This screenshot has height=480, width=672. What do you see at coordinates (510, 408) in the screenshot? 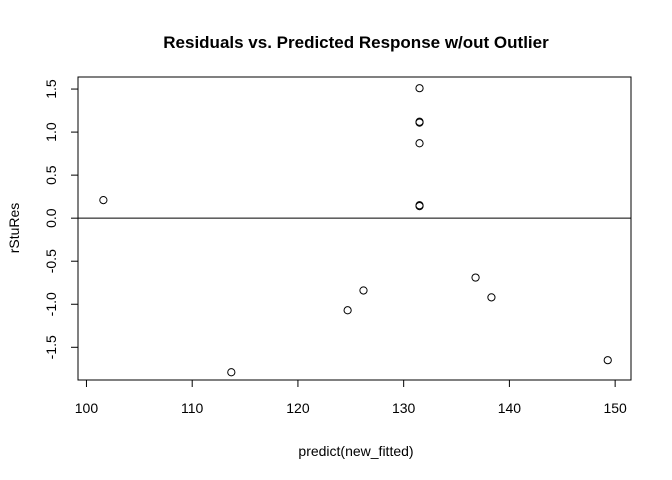
I see `x-tick-label: 140` at bounding box center [510, 408].